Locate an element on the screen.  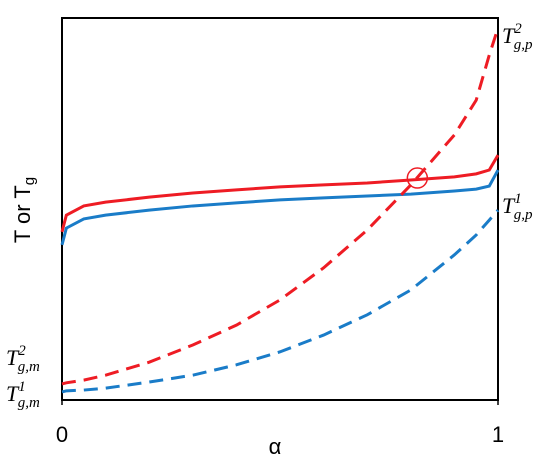
annotation: T2 g,m is located at coordinates (23, 359).